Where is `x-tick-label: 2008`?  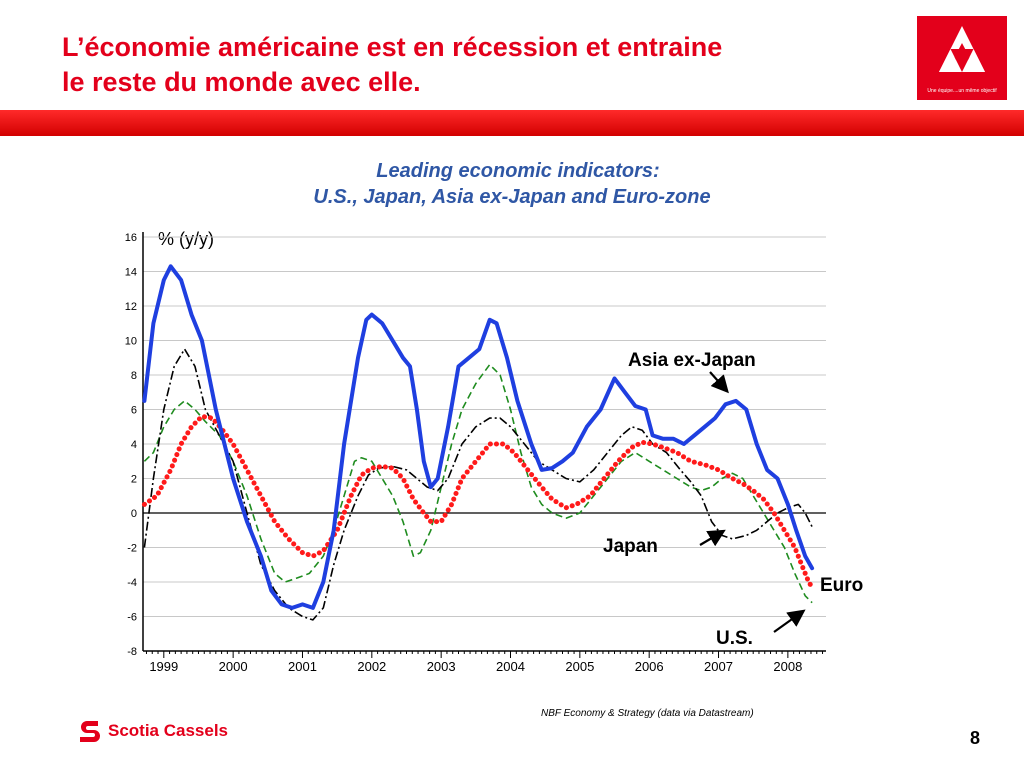 x-tick-label: 2008 is located at coordinates (787, 666).